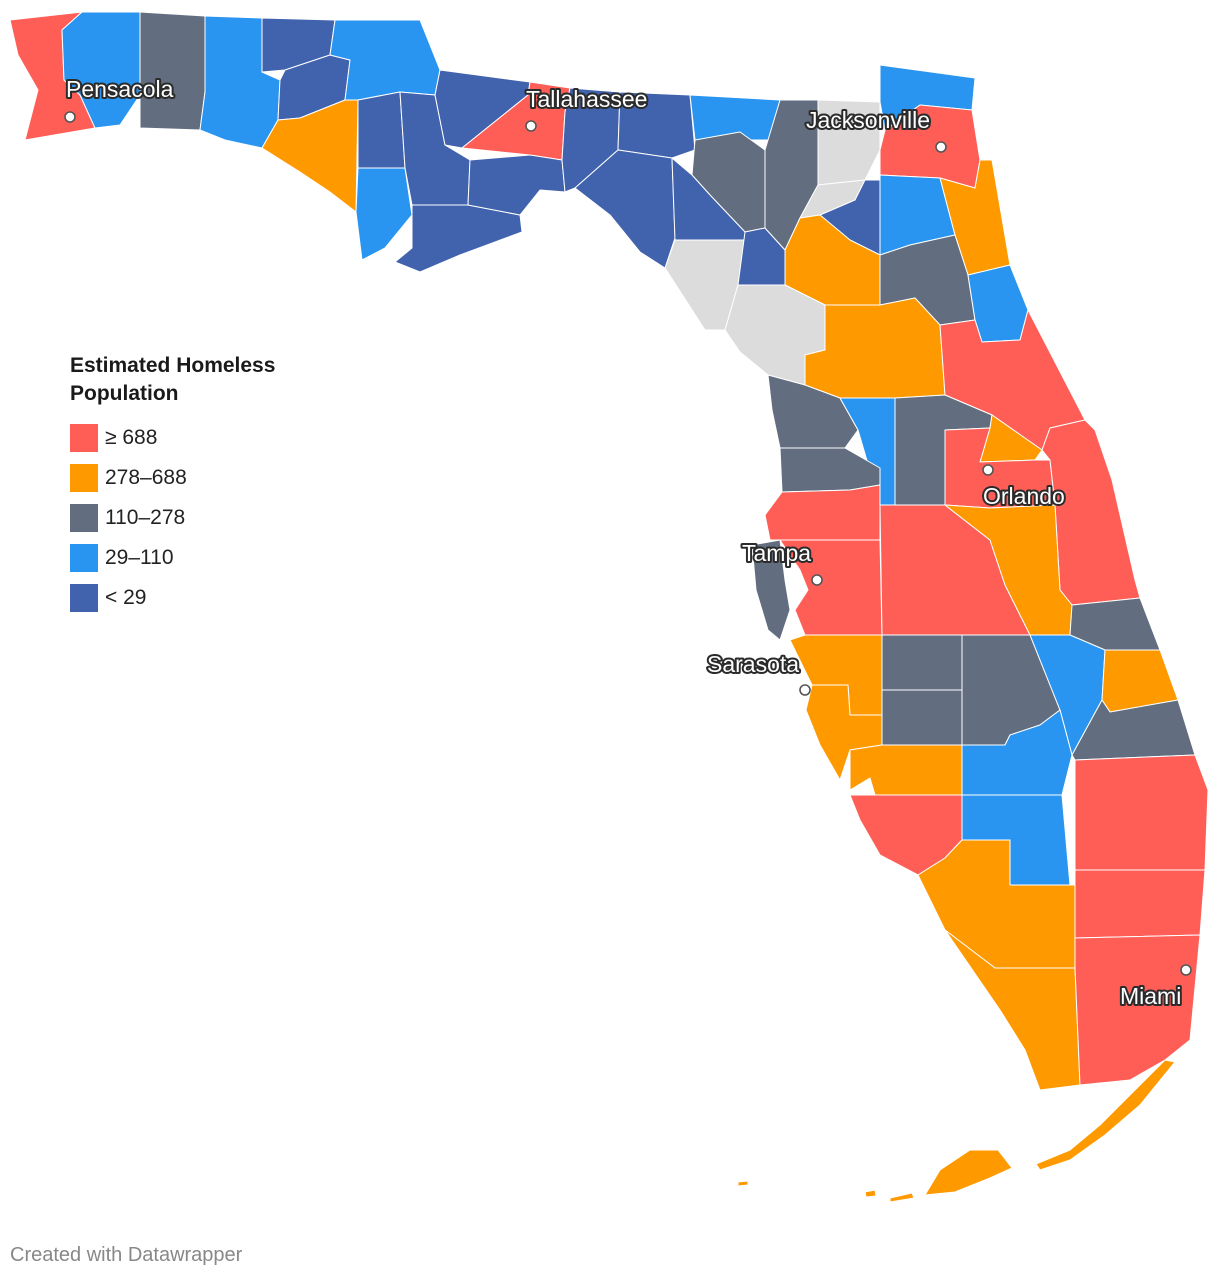 The image size is (1220, 1280). What do you see at coordinates (200, 558) in the screenshot?
I see `legend-item: 29–110` at bounding box center [200, 558].